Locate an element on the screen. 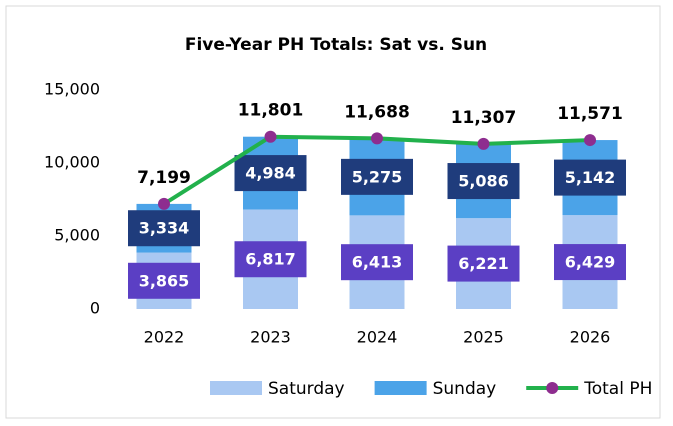 The height and width of the screenshot is (426, 673). legend-label: Sunday is located at coordinates (465, 389).